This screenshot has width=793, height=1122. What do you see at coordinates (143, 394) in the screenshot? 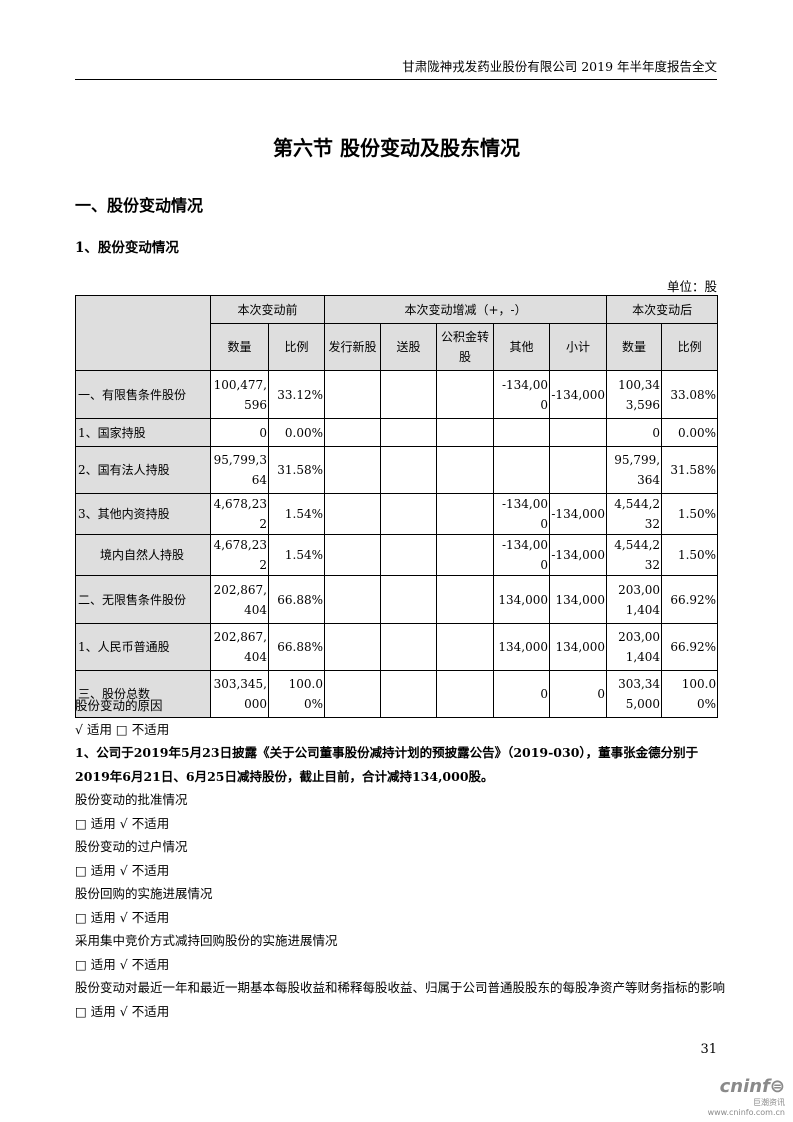
I see `row-label: 一、有限售条件股份` at bounding box center [143, 394].